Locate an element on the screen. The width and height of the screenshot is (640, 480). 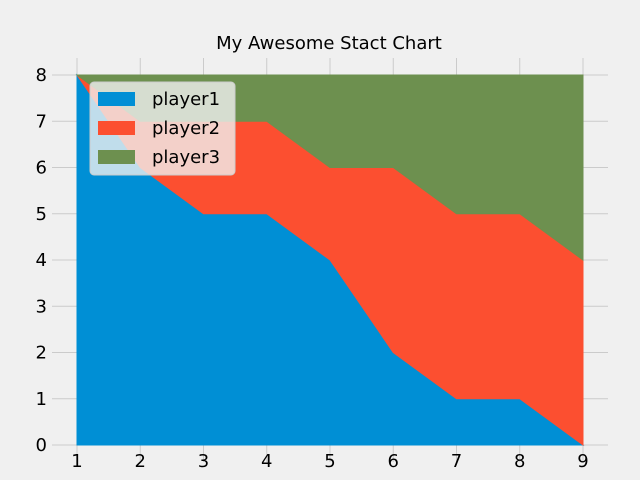
legend-swatch-player3 is located at coordinates (116, 157).